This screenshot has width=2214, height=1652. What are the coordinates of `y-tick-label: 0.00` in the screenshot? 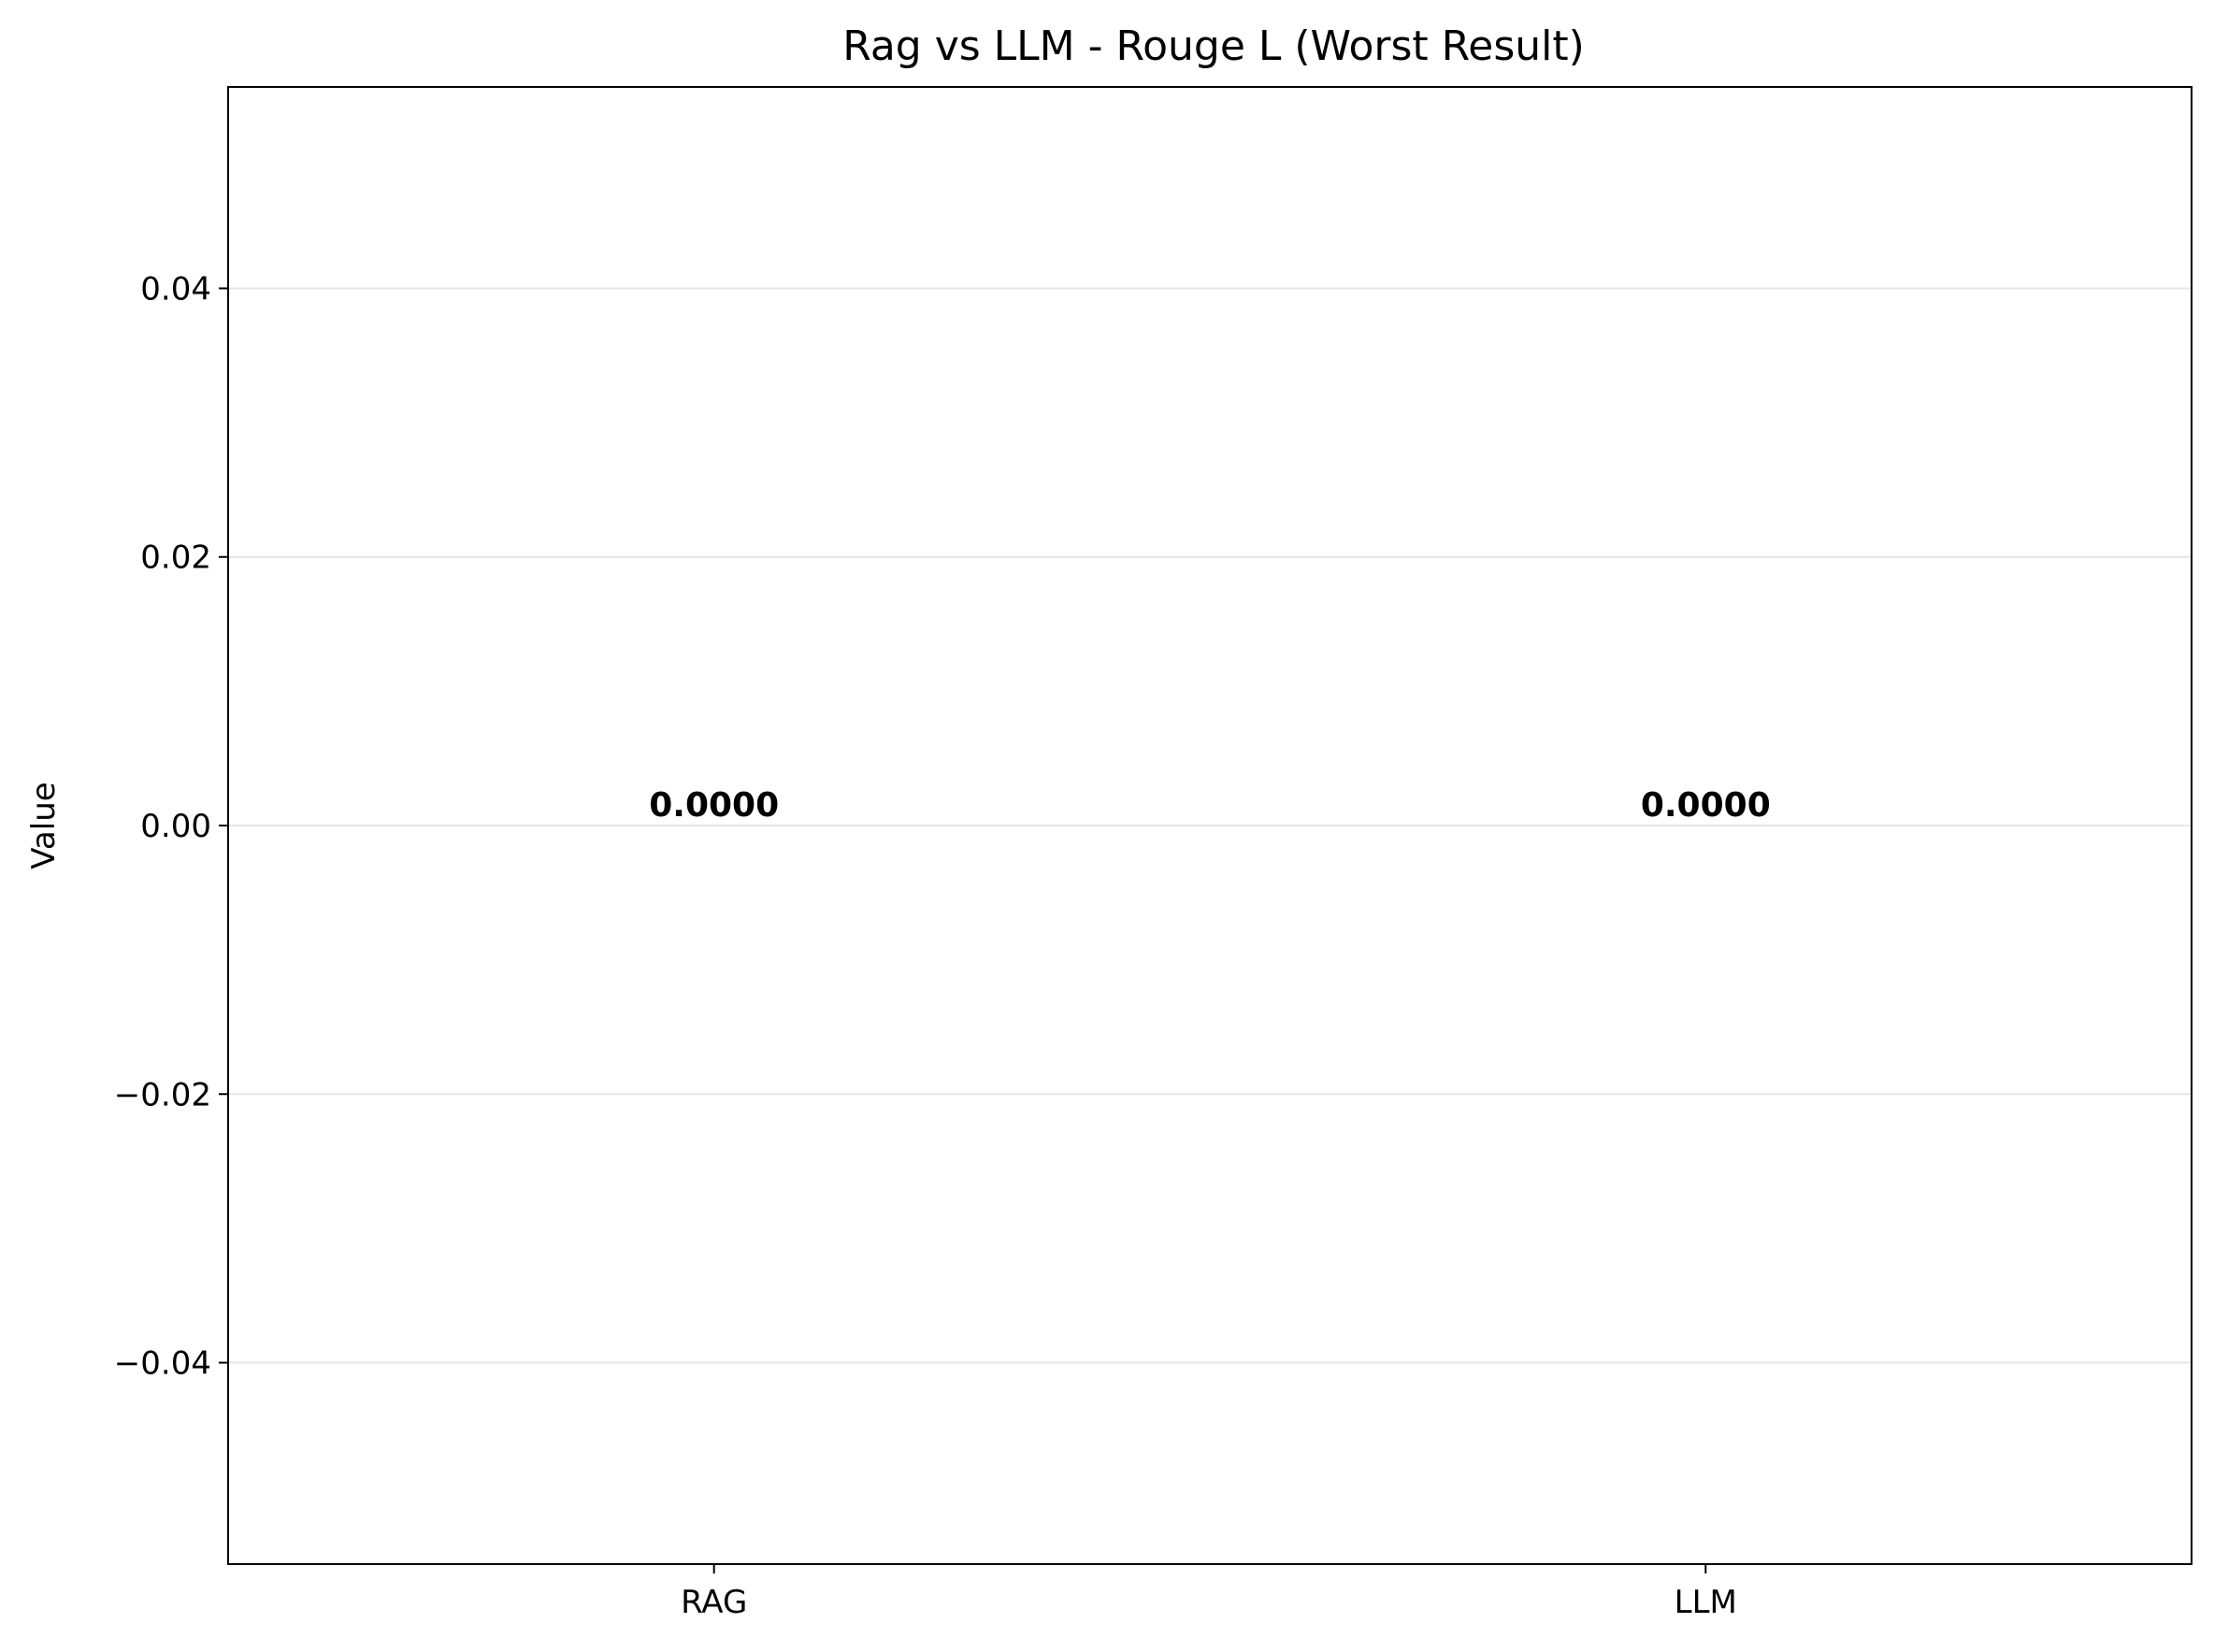 It's located at (175, 827).